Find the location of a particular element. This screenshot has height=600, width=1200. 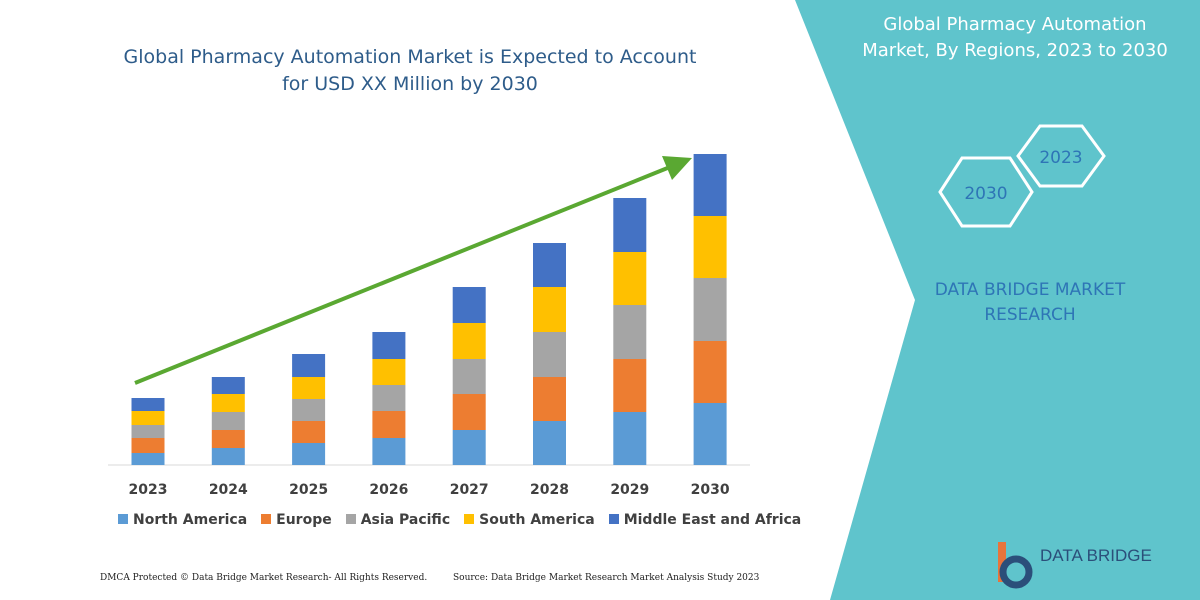

legend-label: Asia Pacific is located at coordinates (405, 520).